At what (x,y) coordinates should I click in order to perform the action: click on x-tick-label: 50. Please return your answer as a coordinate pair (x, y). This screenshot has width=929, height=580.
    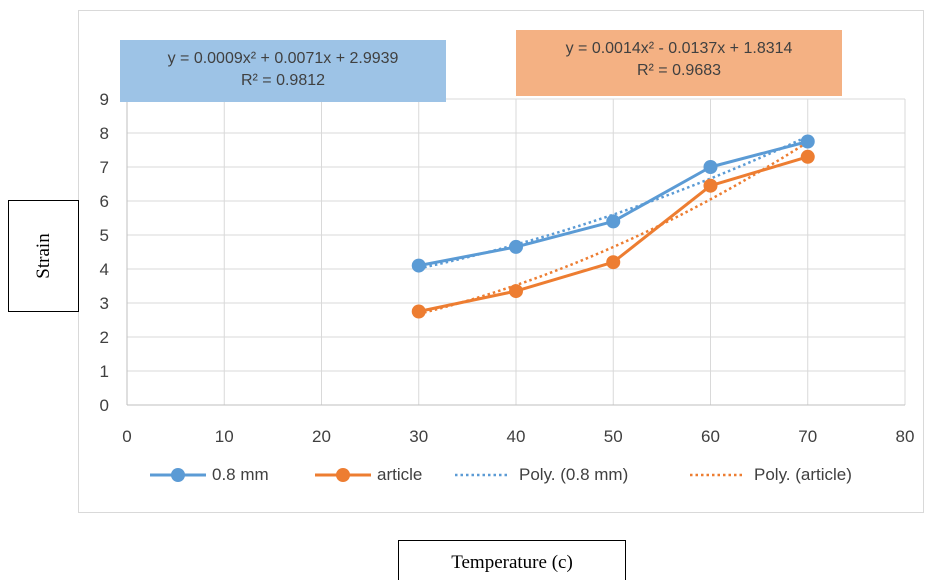
    Looking at the image, I should click on (613, 436).